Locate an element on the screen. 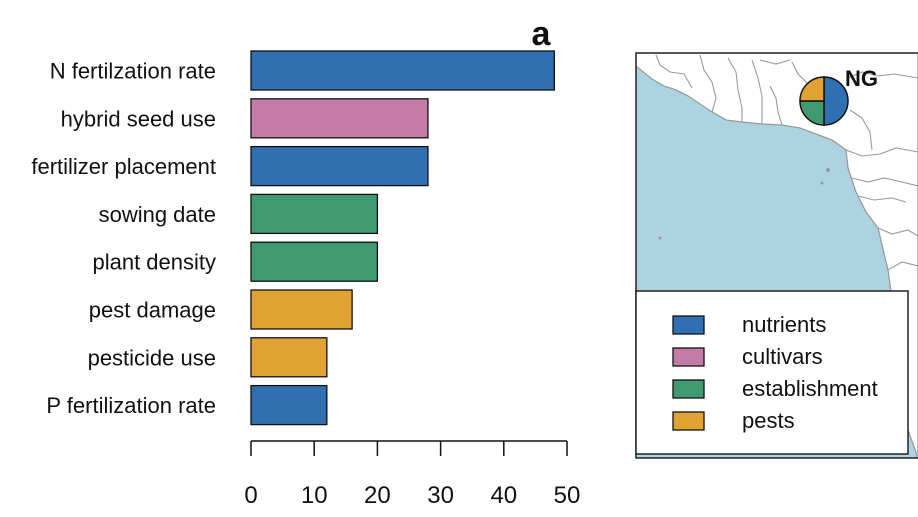 This screenshot has width=918, height=517. legend-label: cultivars is located at coordinates (782, 356).